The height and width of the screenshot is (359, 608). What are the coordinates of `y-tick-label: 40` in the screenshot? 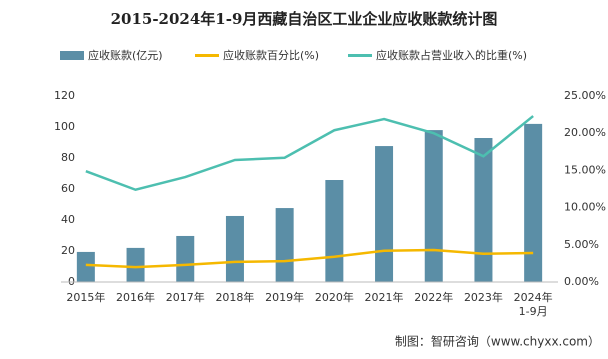 It's located at (68, 219).